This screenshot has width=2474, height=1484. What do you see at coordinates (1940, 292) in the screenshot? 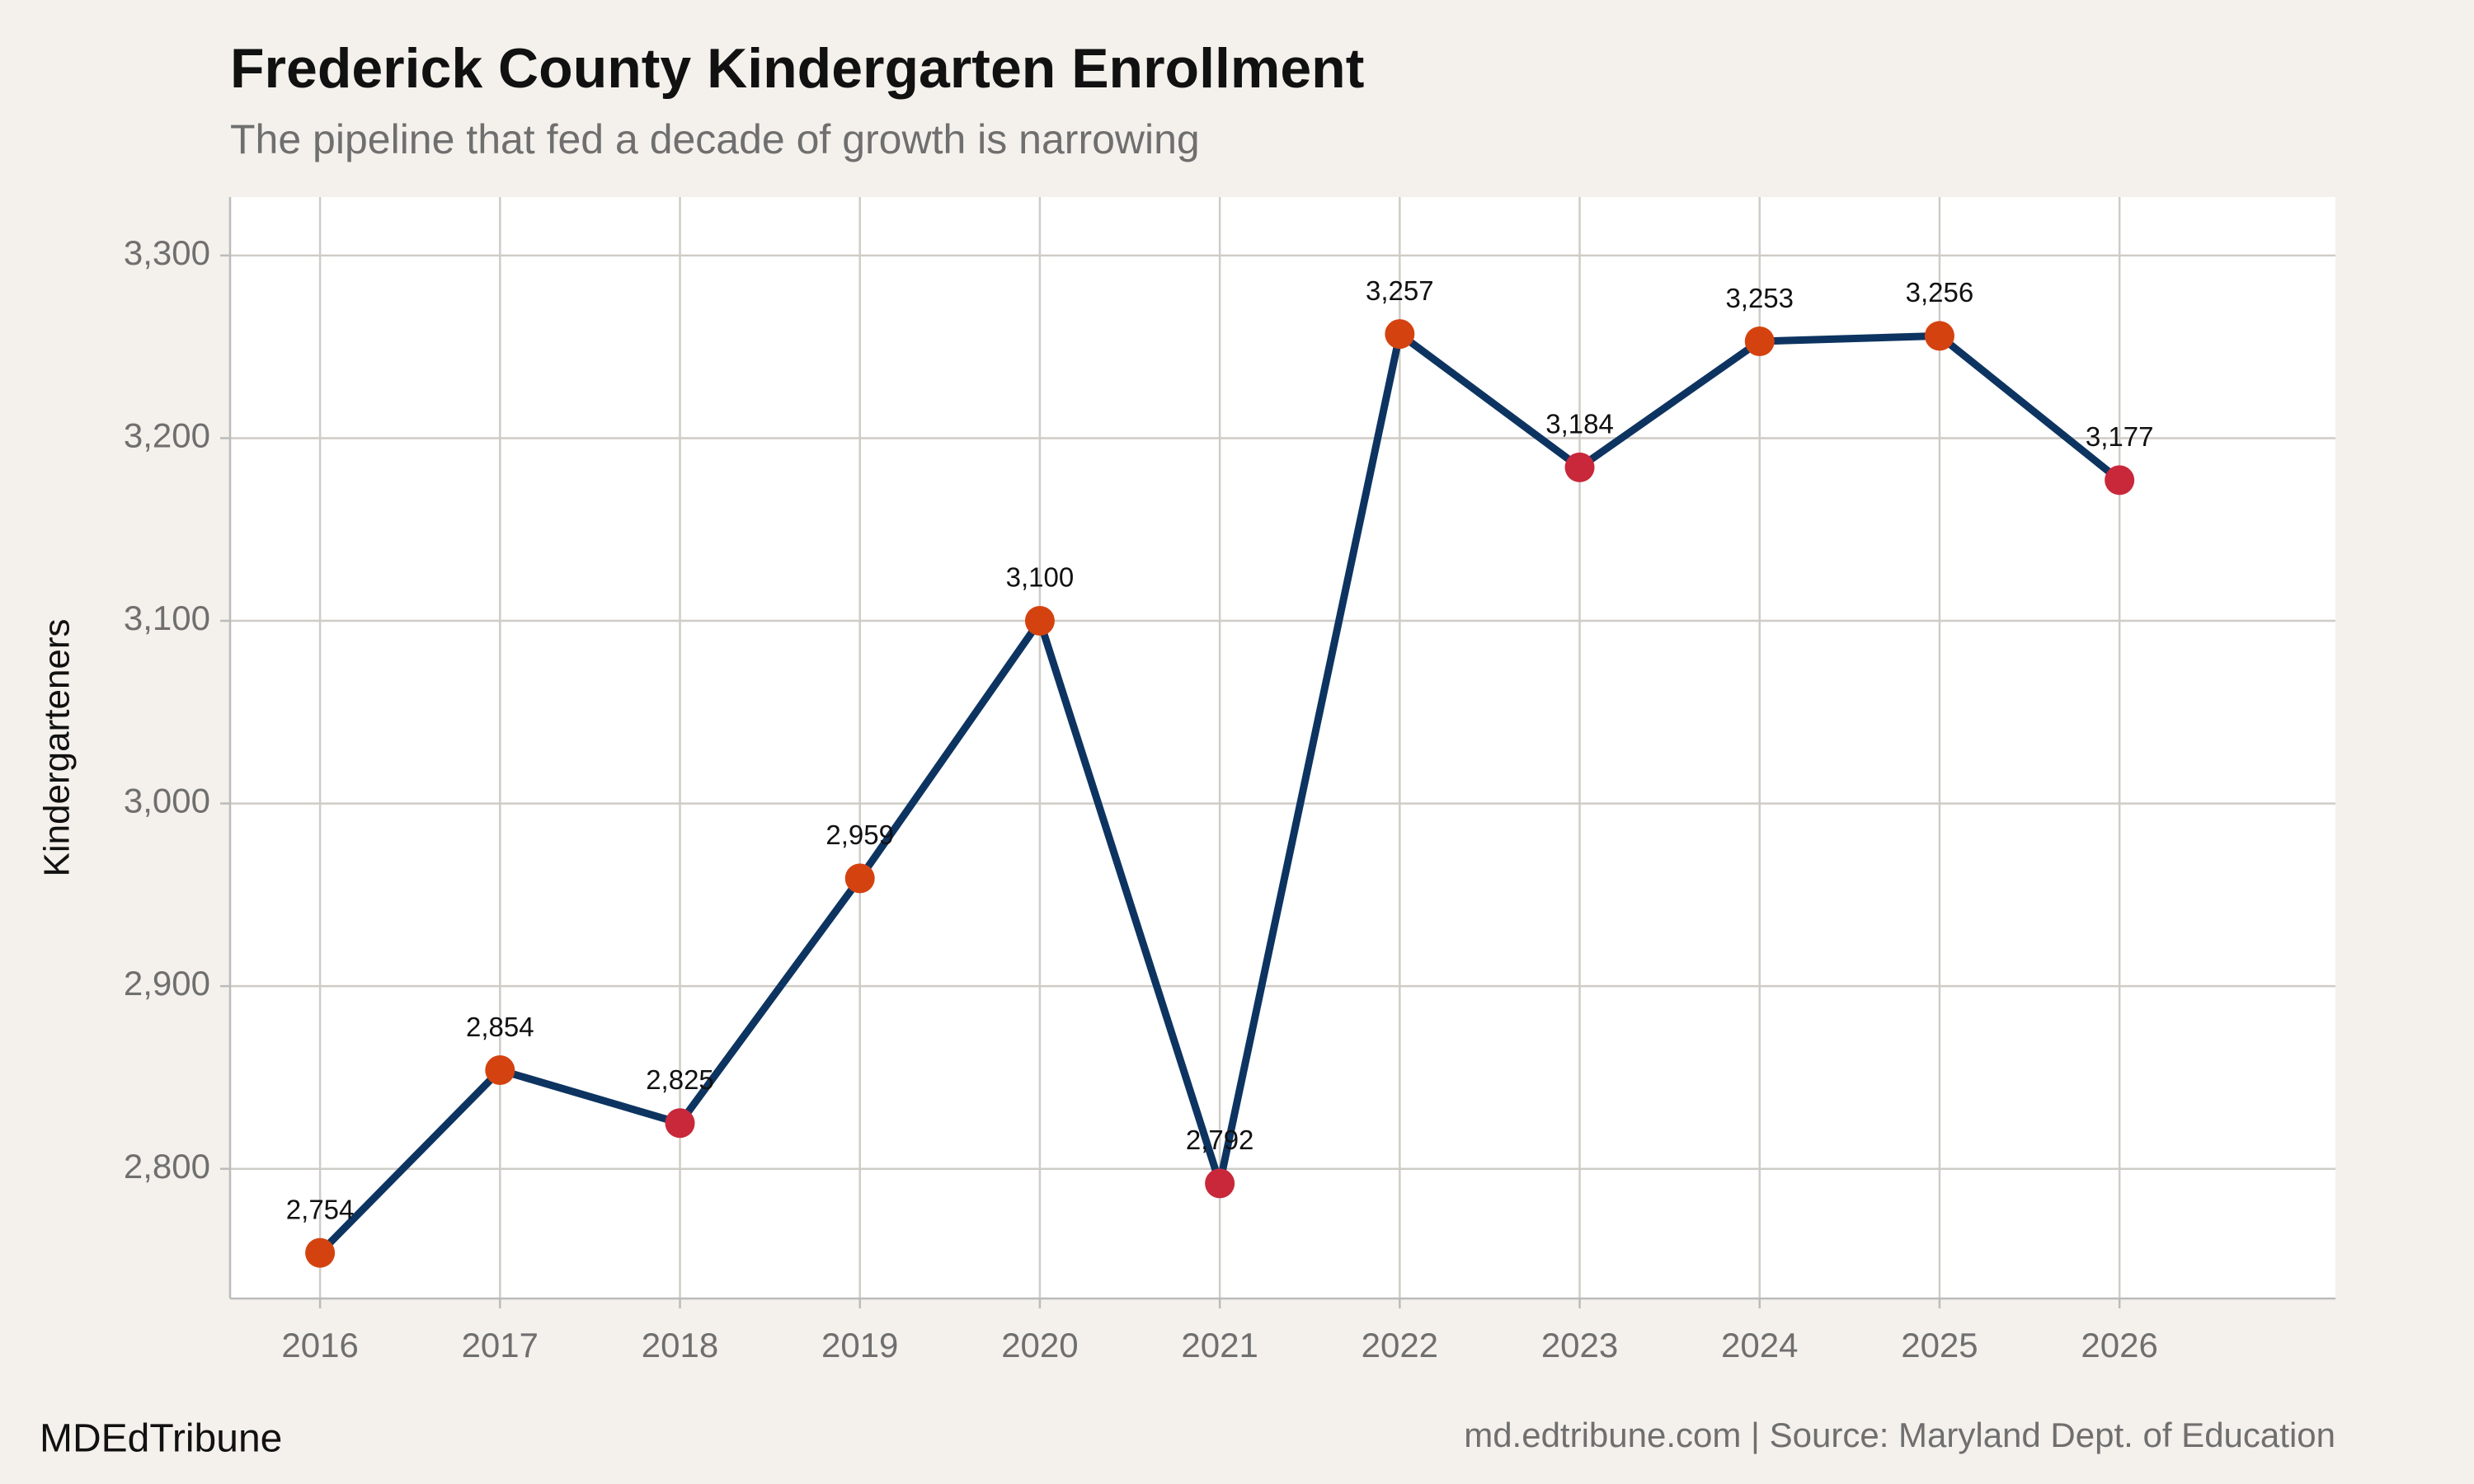
I see `data-label: 3,256` at bounding box center [1940, 292].